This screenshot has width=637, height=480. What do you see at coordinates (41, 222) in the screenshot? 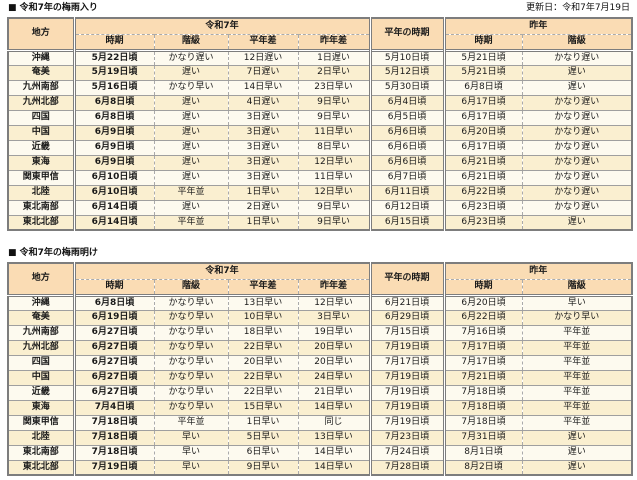
I see `region-cell: 東北北部` at bounding box center [41, 222].